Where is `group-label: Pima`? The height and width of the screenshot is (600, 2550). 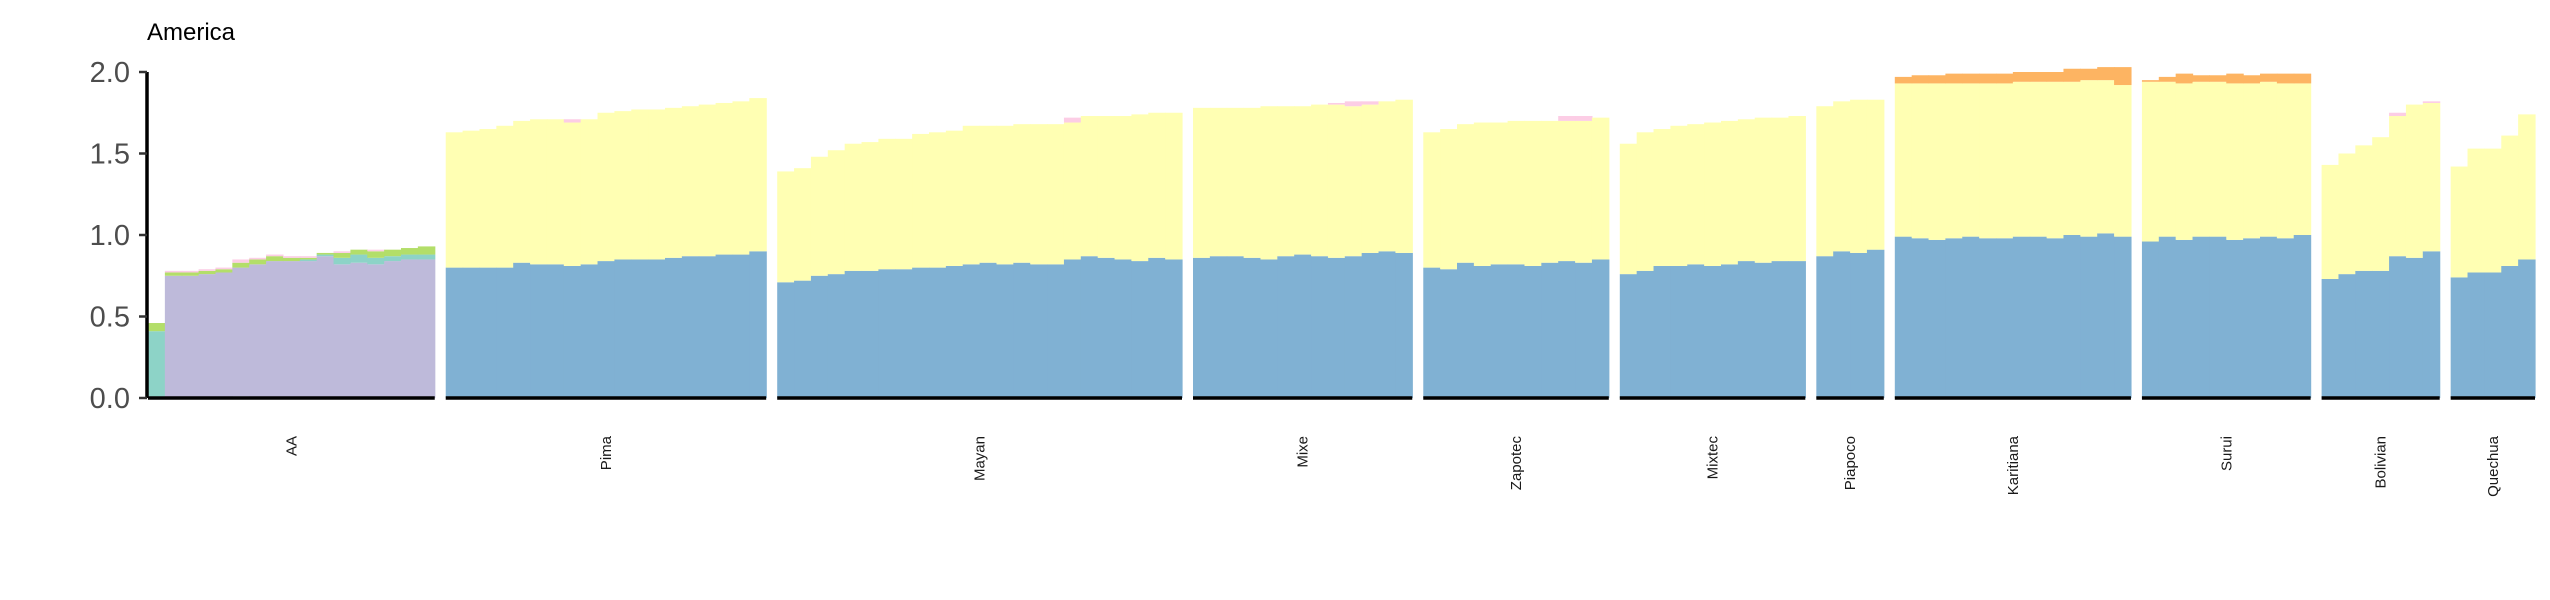 group-label: Pima is located at coordinates (606, 452).